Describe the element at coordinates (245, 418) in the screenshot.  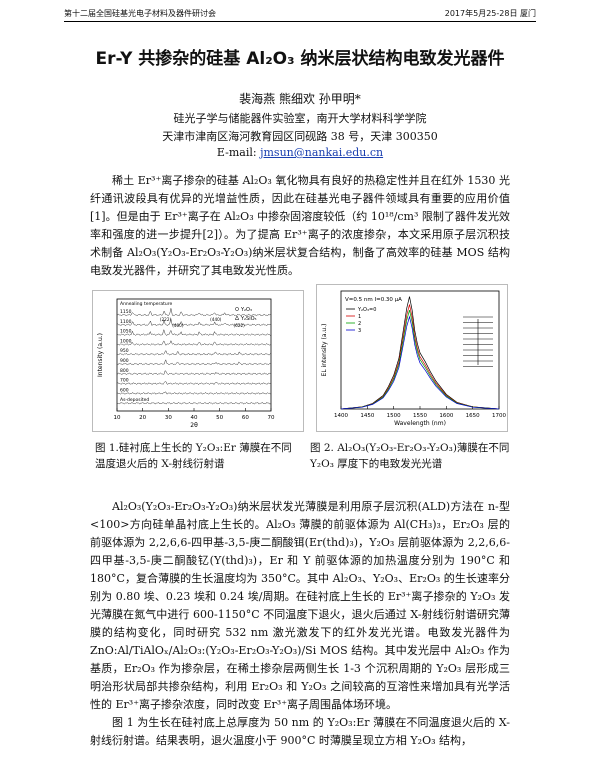
I see `xrd-x-tick-label: 60` at that location.